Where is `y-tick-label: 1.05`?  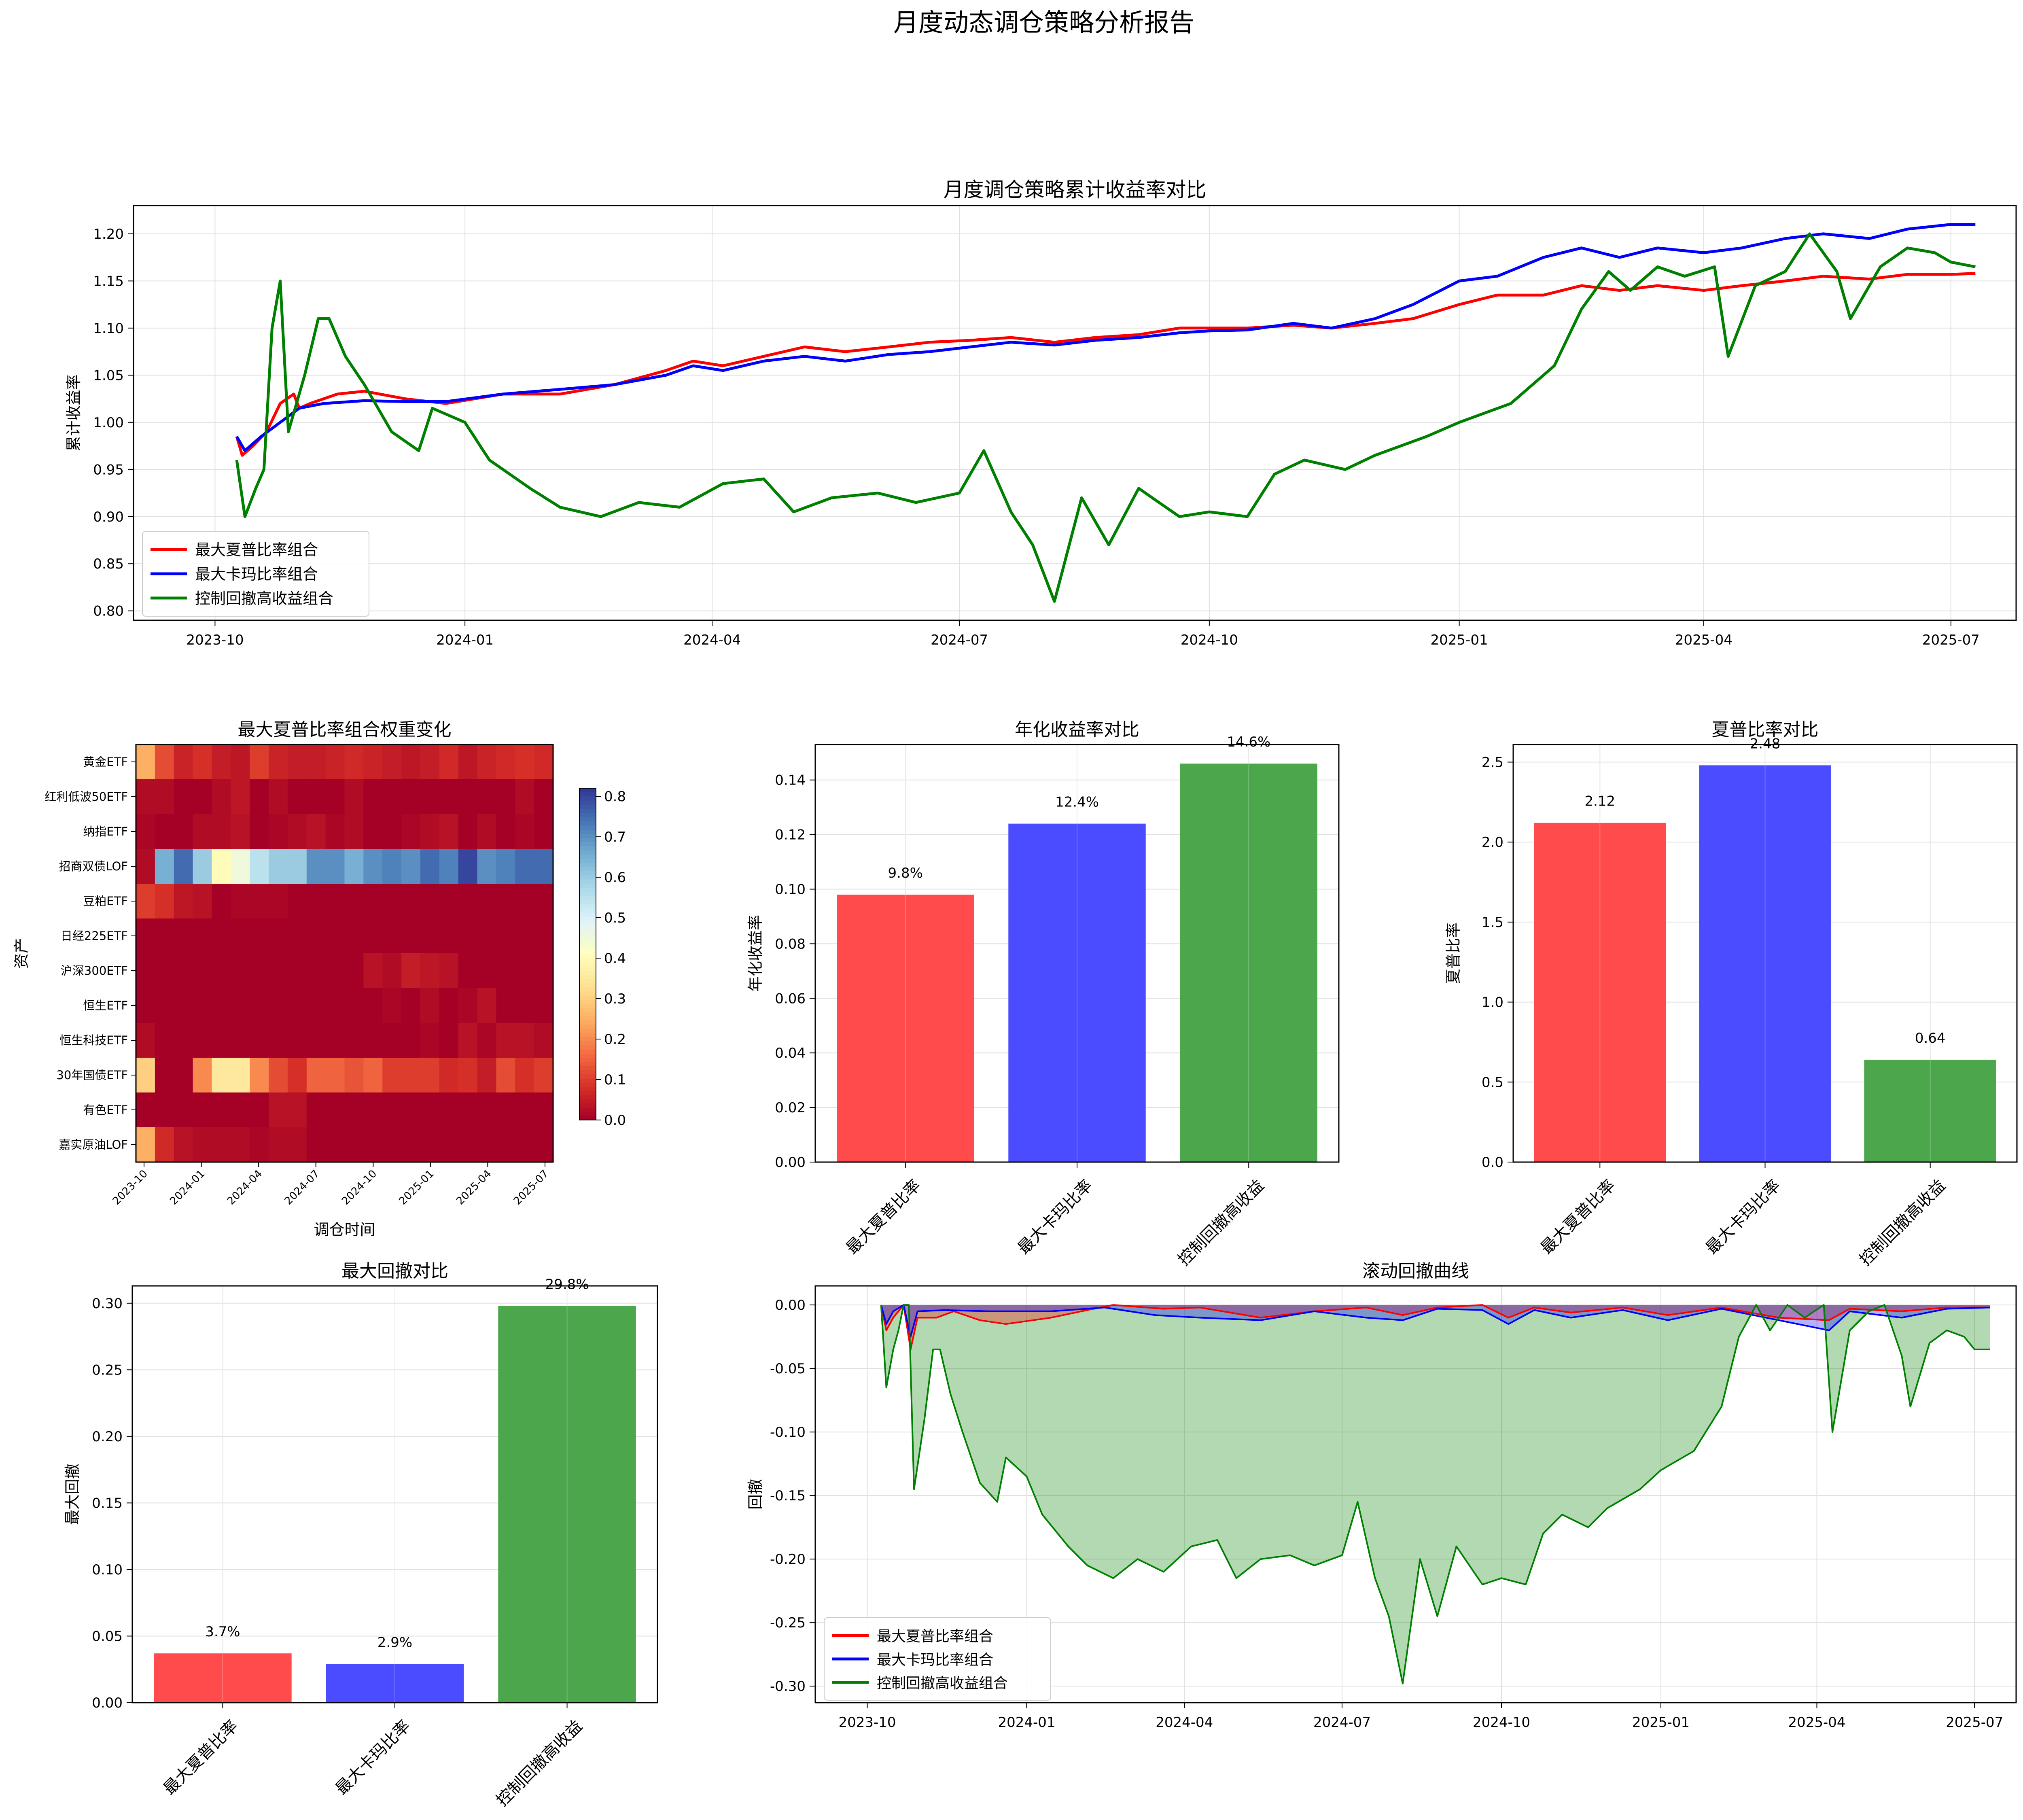
y-tick-label: 1.05 is located at coordinates (108, 376).